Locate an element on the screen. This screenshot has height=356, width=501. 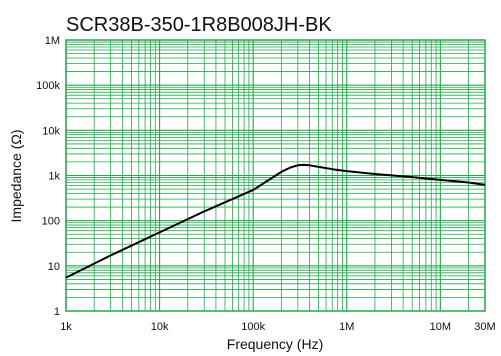
y-tick-labels: 1 10 100 1k 10k 100k 1M is located at coordinates (48, 176).